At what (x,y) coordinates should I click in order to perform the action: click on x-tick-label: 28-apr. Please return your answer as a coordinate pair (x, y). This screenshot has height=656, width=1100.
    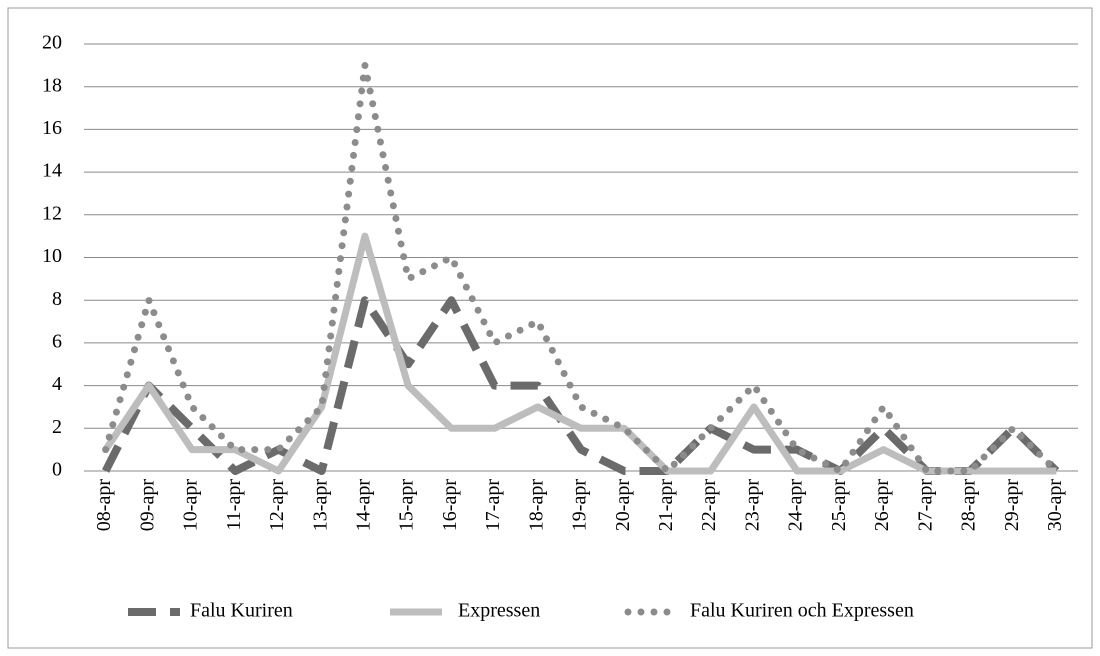
    Looking at the image, I should click on (969, 505).